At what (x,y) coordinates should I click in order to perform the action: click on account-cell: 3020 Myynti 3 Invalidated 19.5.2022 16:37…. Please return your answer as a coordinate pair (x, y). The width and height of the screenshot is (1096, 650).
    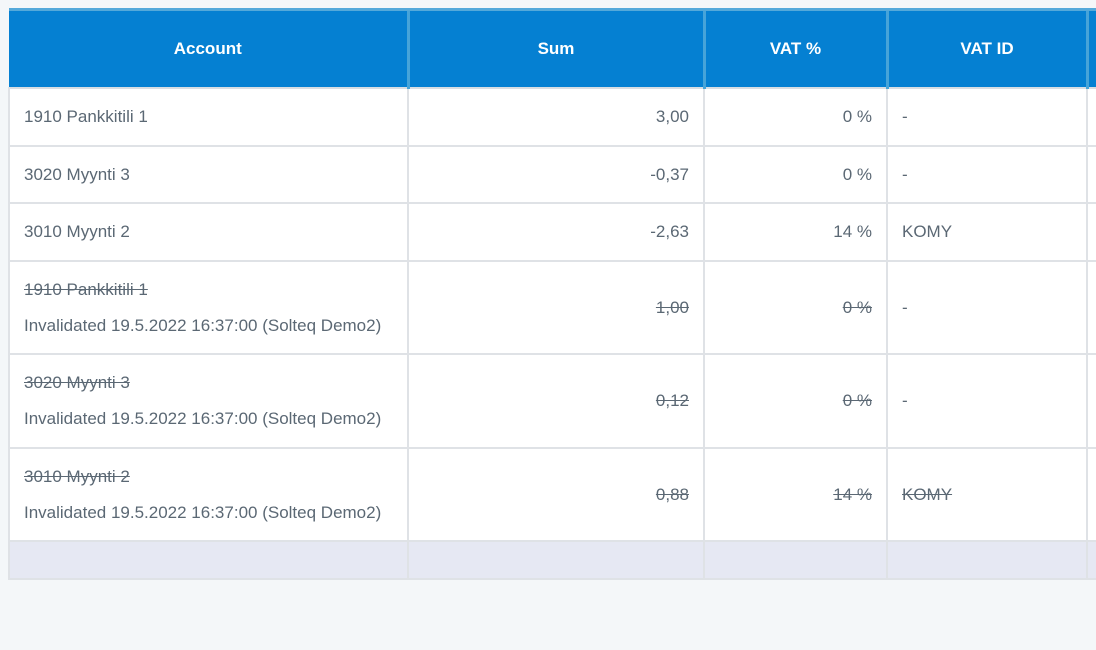
    Looking at the image, I should click on (208, 401).